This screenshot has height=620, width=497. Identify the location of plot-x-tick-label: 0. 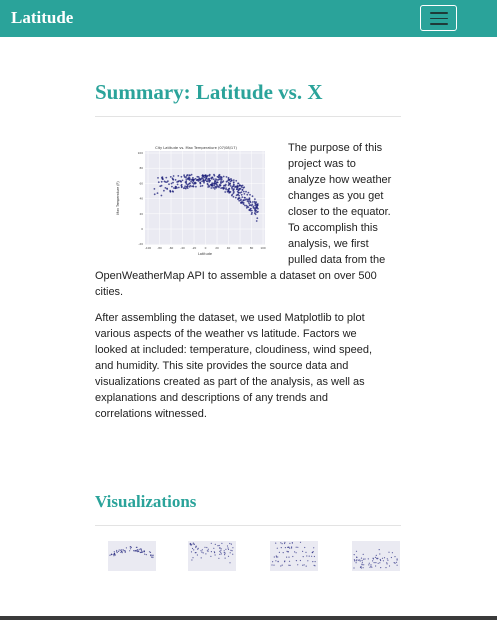
(206, 248).